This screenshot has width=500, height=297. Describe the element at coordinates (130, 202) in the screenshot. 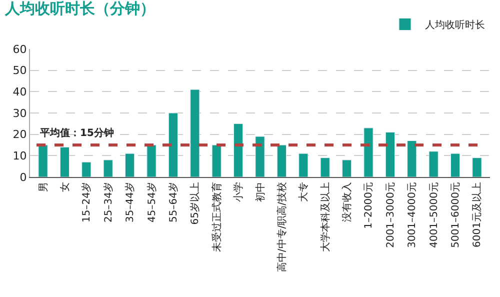

I see `x-tick-label: 35–44岁` at that location.